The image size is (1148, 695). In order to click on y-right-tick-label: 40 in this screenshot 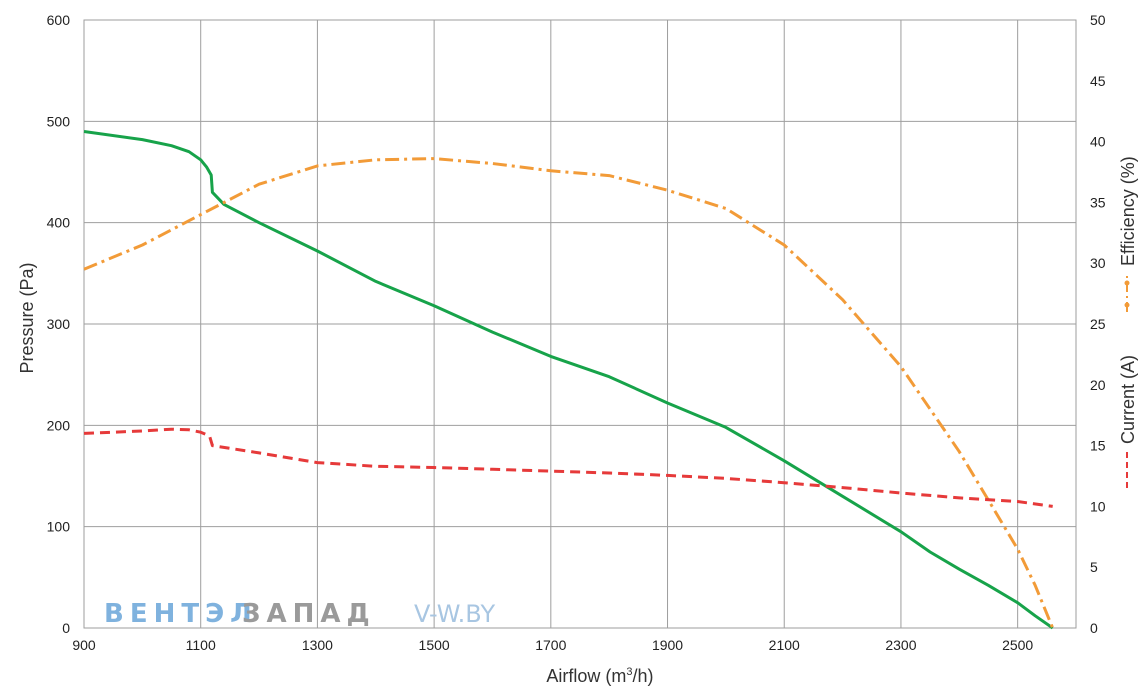, I will do `click(1098, 142)`.